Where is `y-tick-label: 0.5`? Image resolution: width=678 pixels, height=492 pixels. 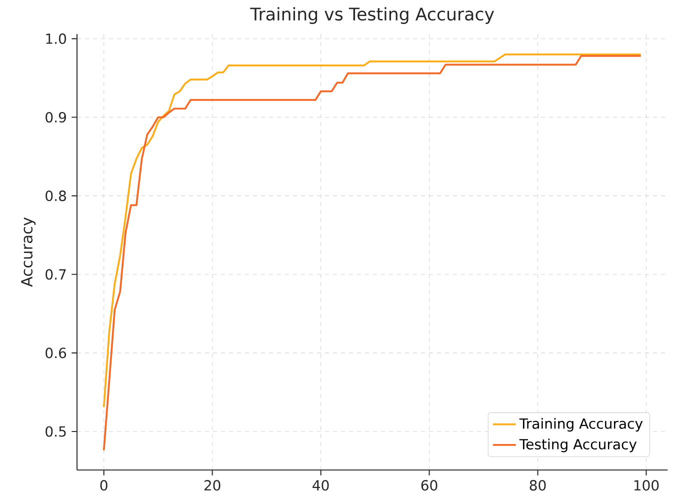
y-tick-label: 0.5 is located at coordinates (56, 431).